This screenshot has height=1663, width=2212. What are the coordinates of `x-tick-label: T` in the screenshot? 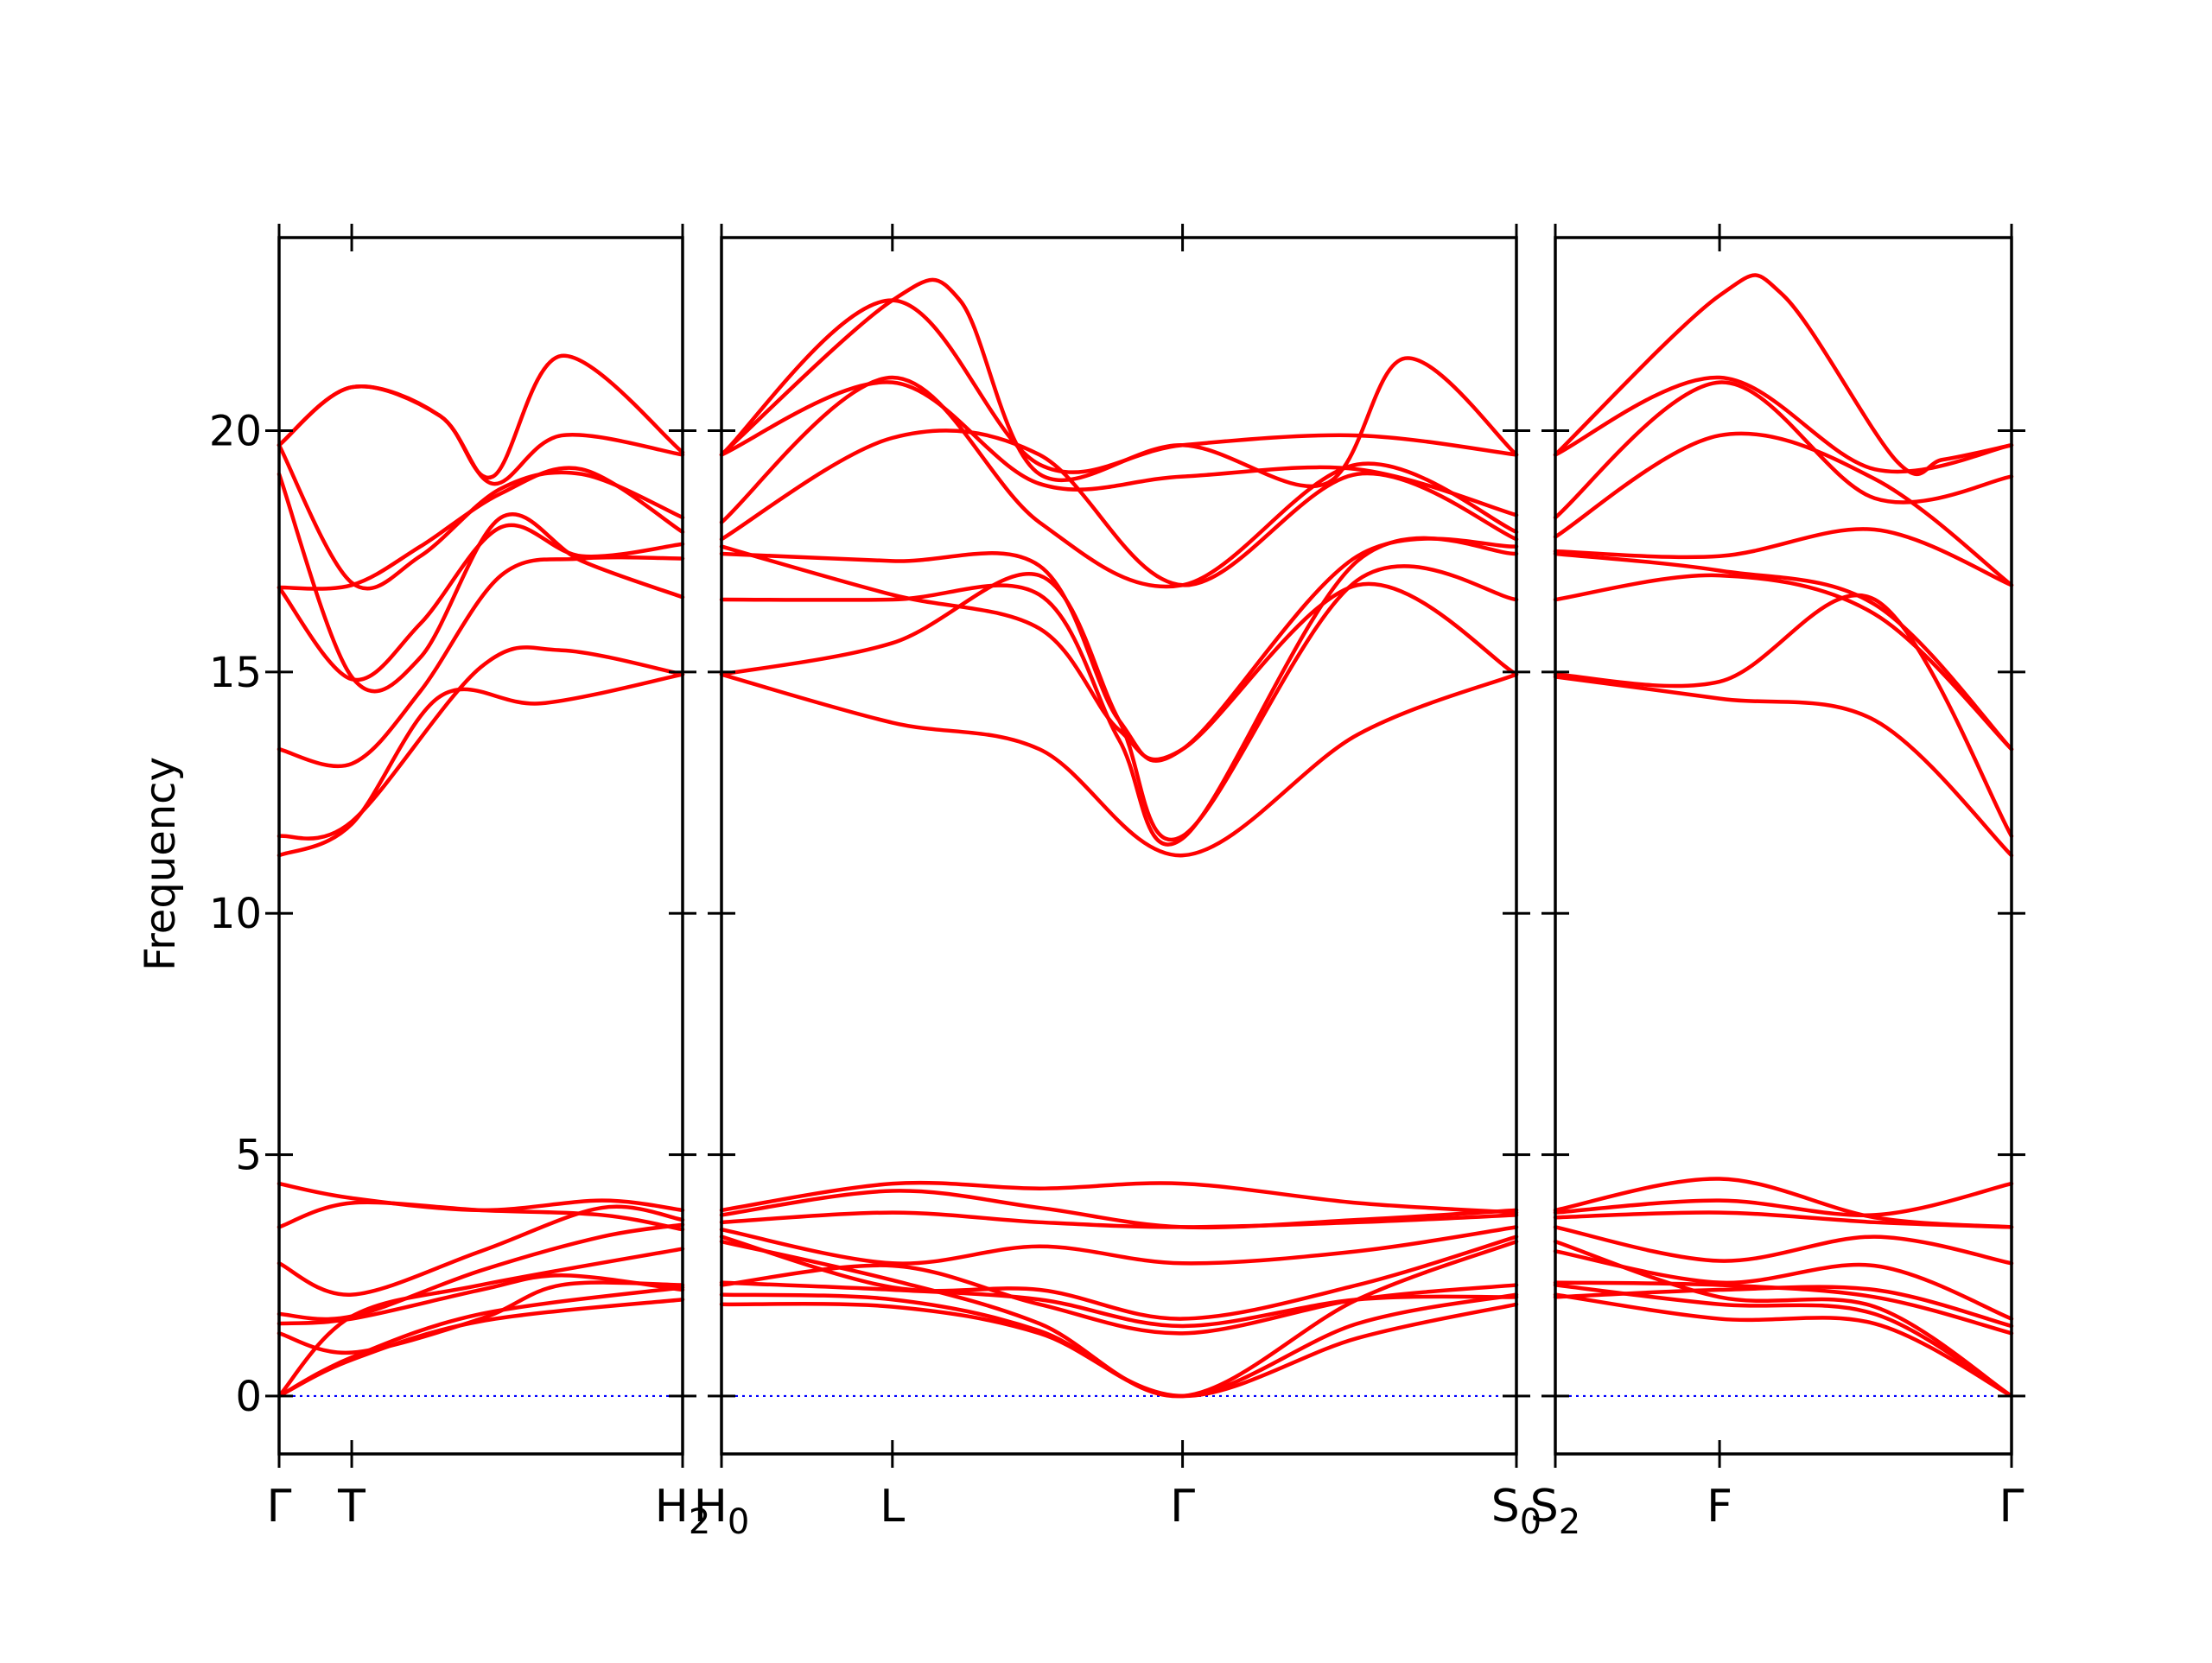 It's located at (351, 1507).